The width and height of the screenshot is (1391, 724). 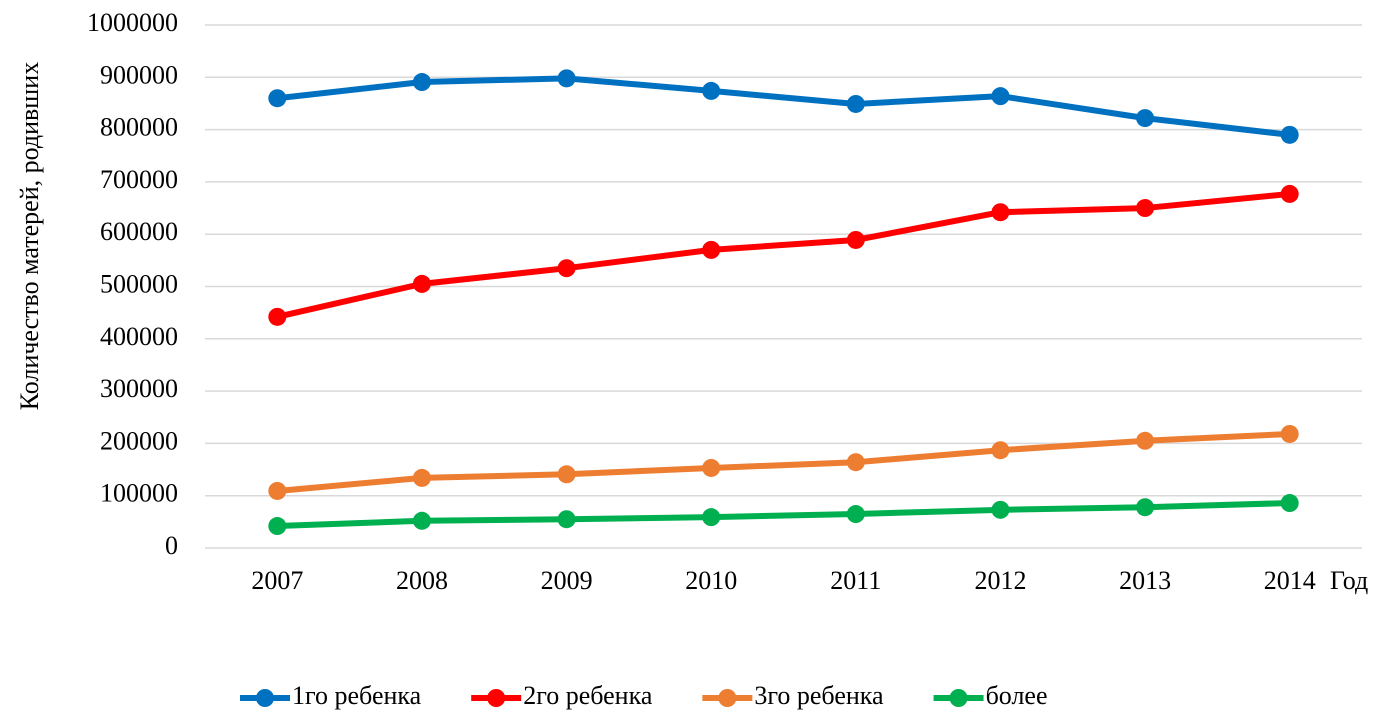 I want to click on y-tick-label: 300000, so click(x=139, y=388).